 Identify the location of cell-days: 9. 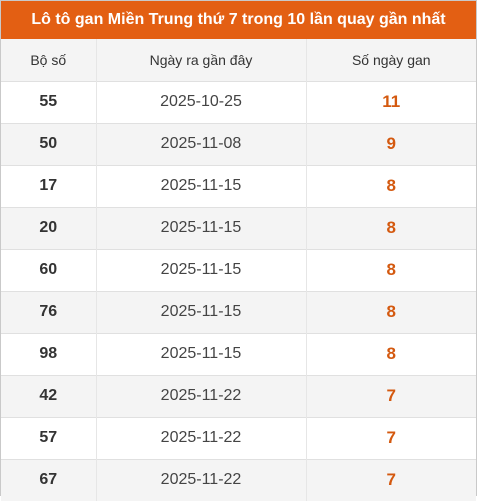
(391, 143).